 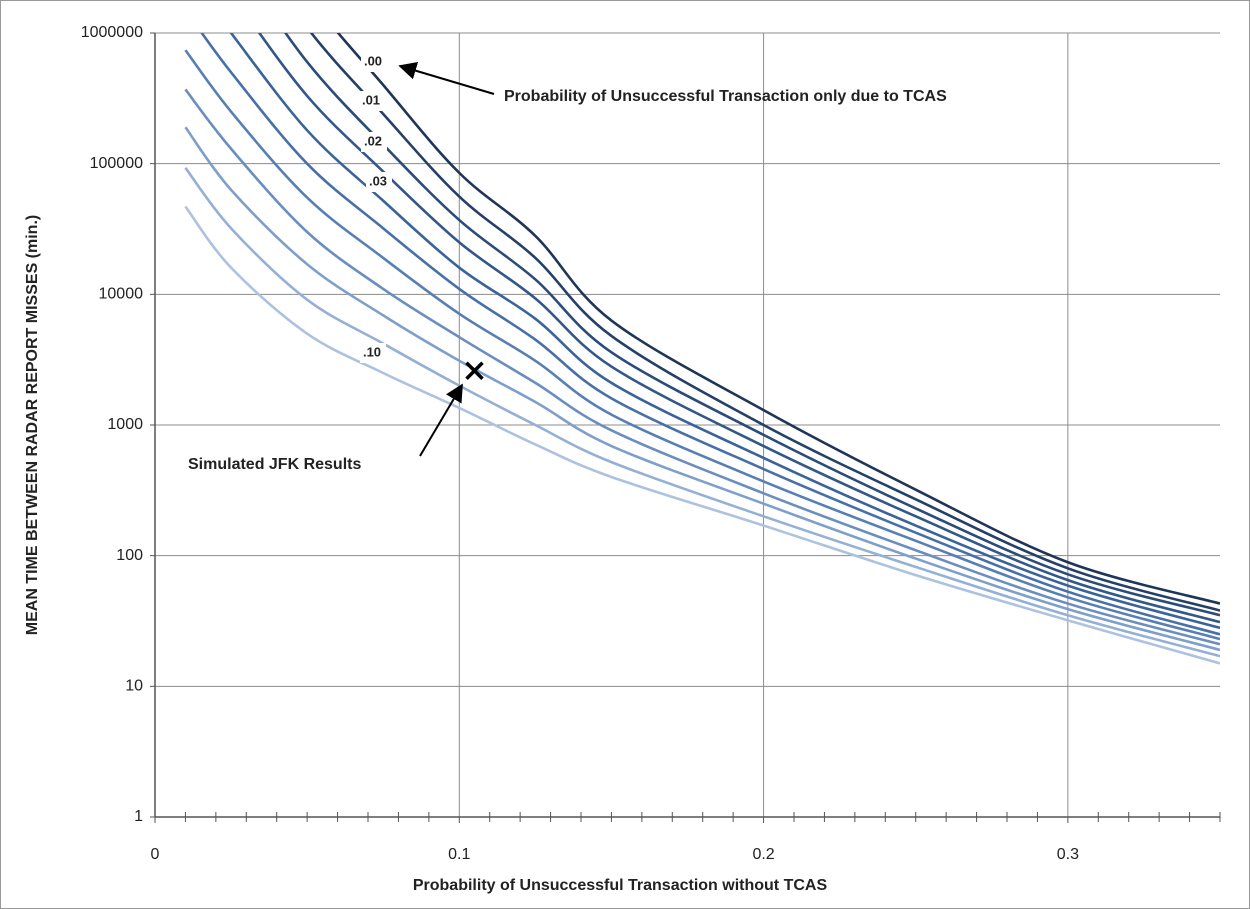 What do you see at coordinates (138, 816) in the screenshot?
I see `y-tick-label: 1` at bounding box center [138, 816].